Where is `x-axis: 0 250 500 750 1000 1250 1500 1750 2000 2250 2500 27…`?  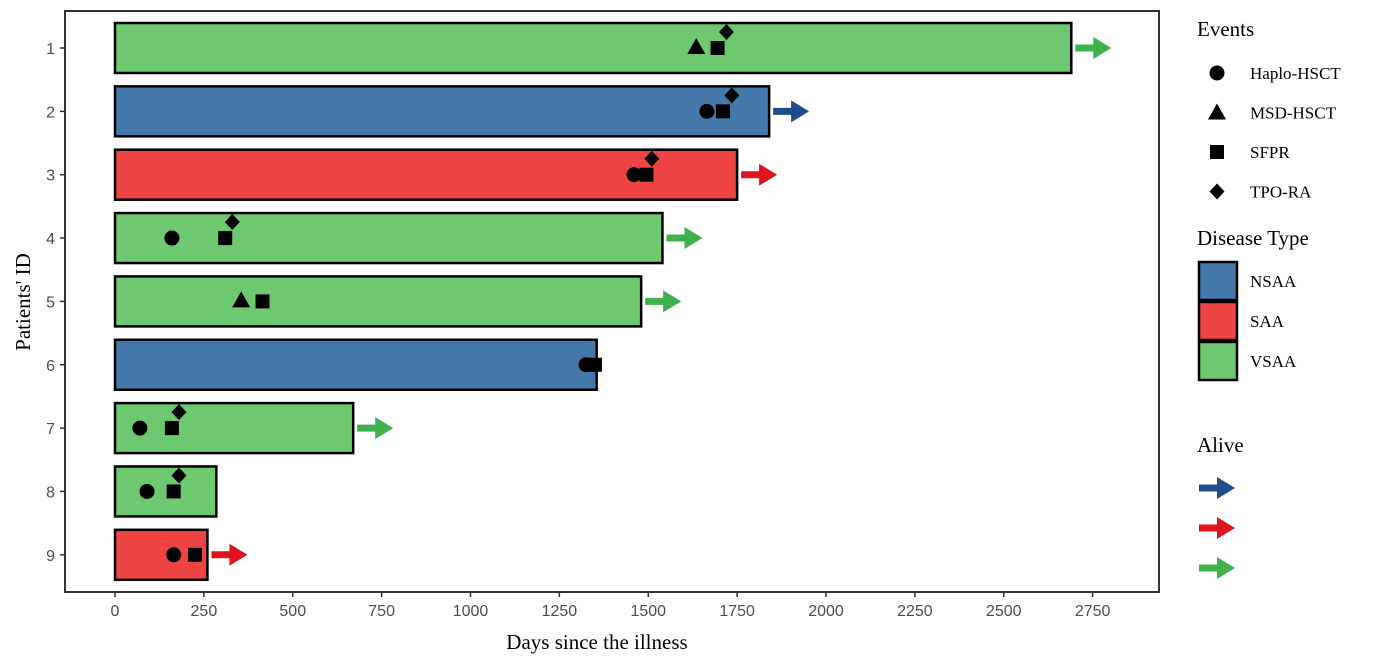 x-axis: 0 250 500 750 1000 1250 1500 1750 2000 2250 2500 27… is located at coordinates (611, 606).